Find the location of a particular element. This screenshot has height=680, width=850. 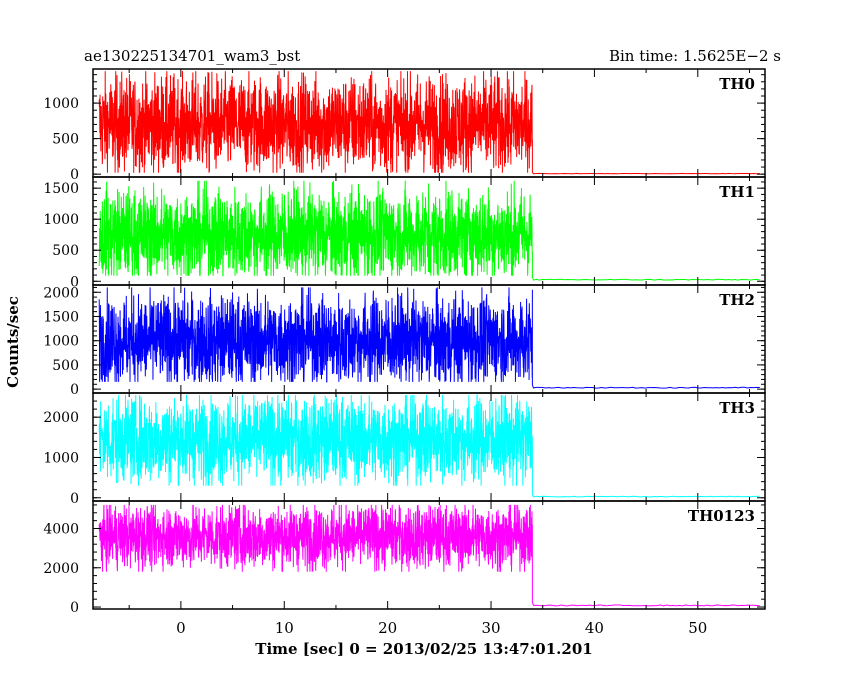

series-th1 is located at coordinates (429, 230).